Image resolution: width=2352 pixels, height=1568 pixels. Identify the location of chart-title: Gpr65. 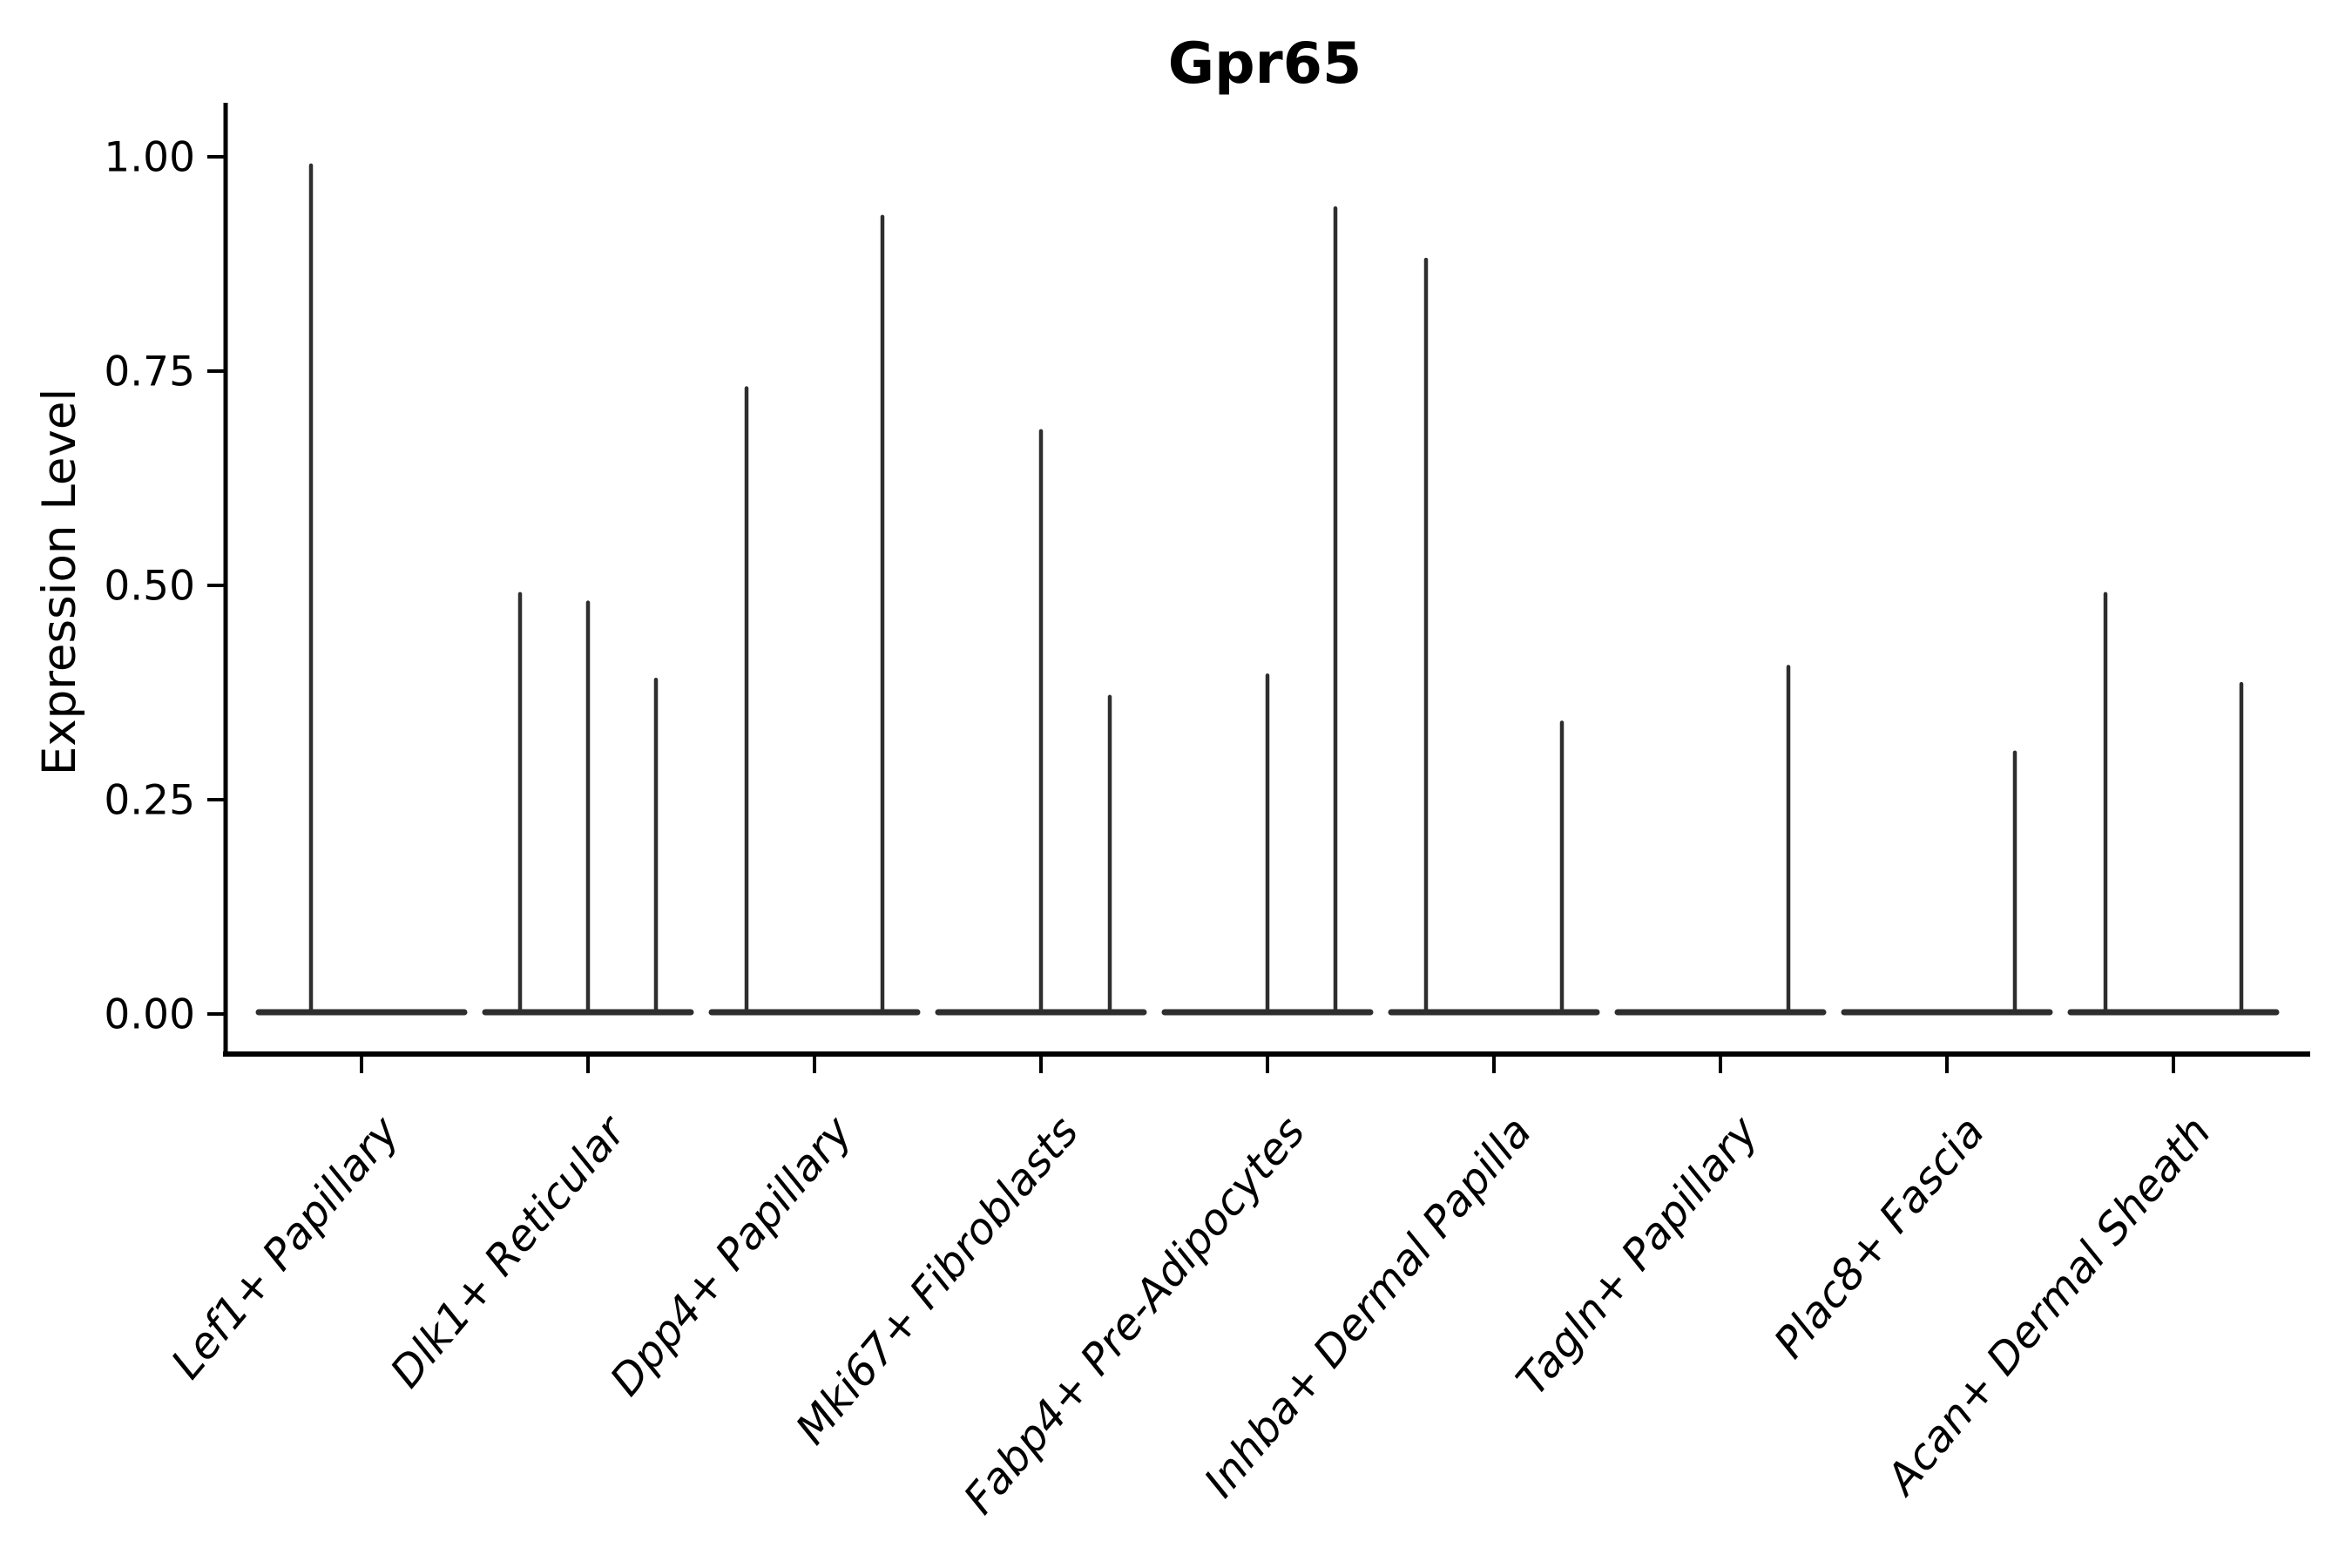
(1265, 64).